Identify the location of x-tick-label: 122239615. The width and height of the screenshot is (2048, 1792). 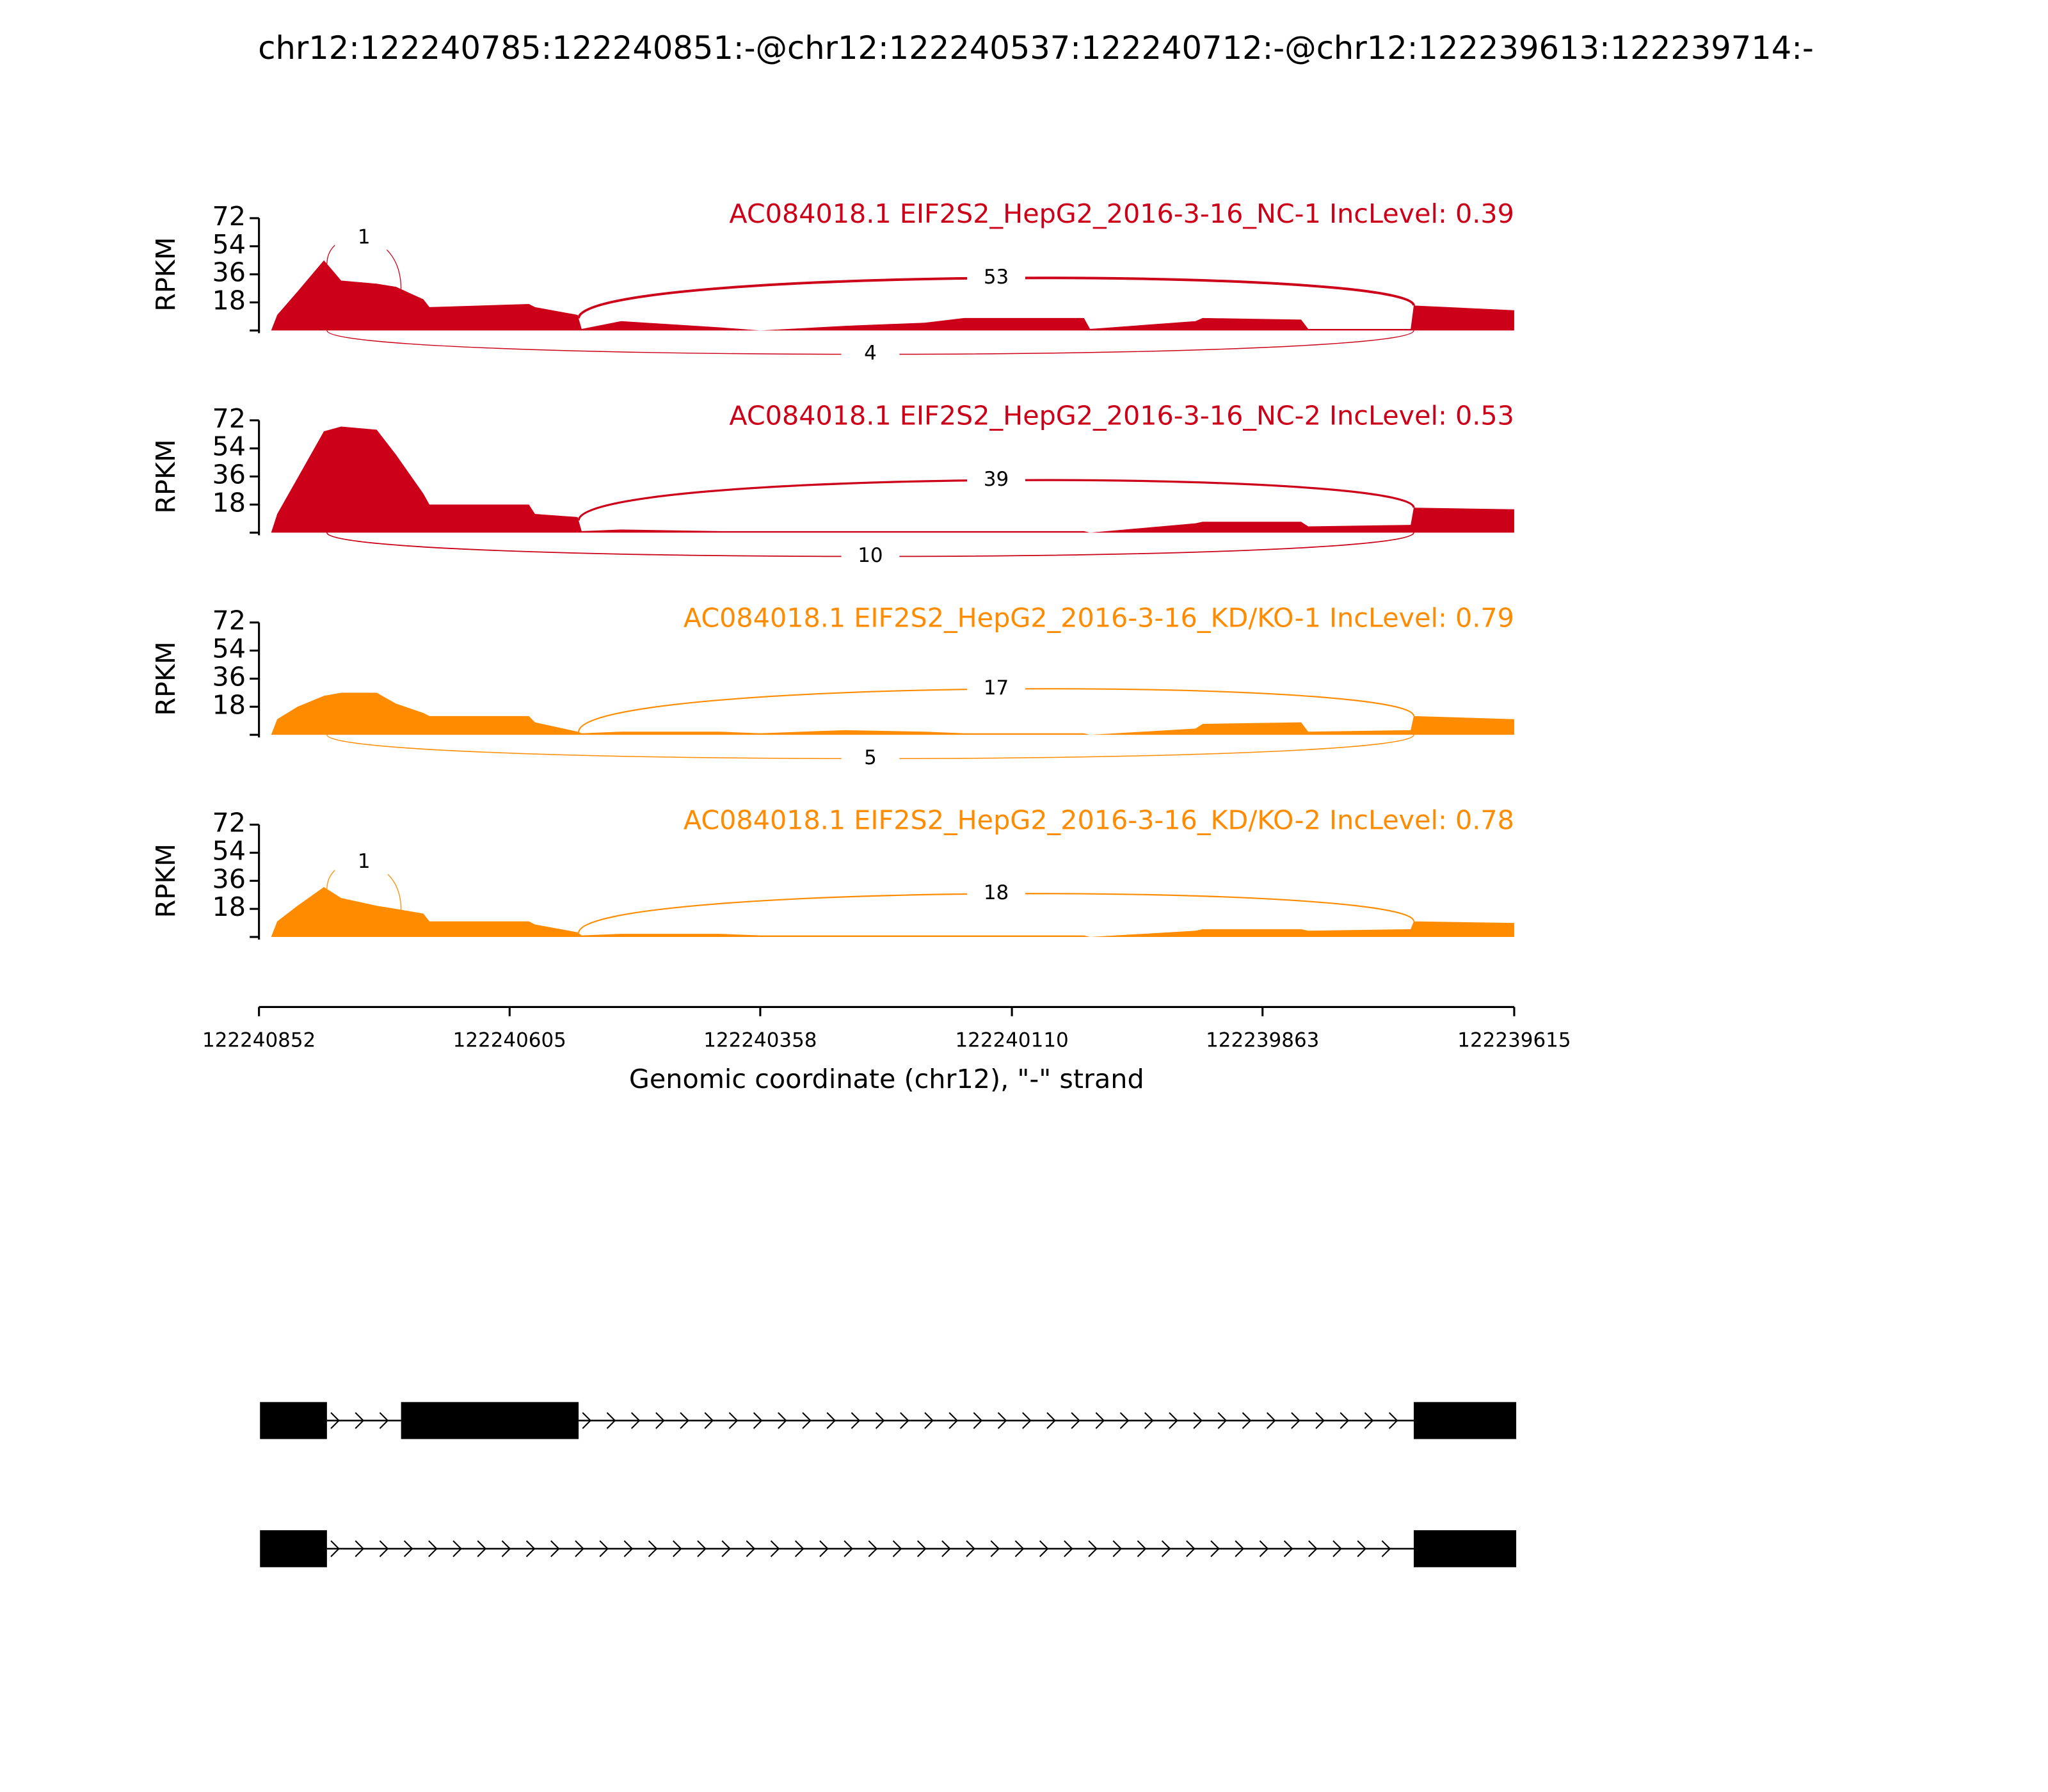
(1514, 1040).